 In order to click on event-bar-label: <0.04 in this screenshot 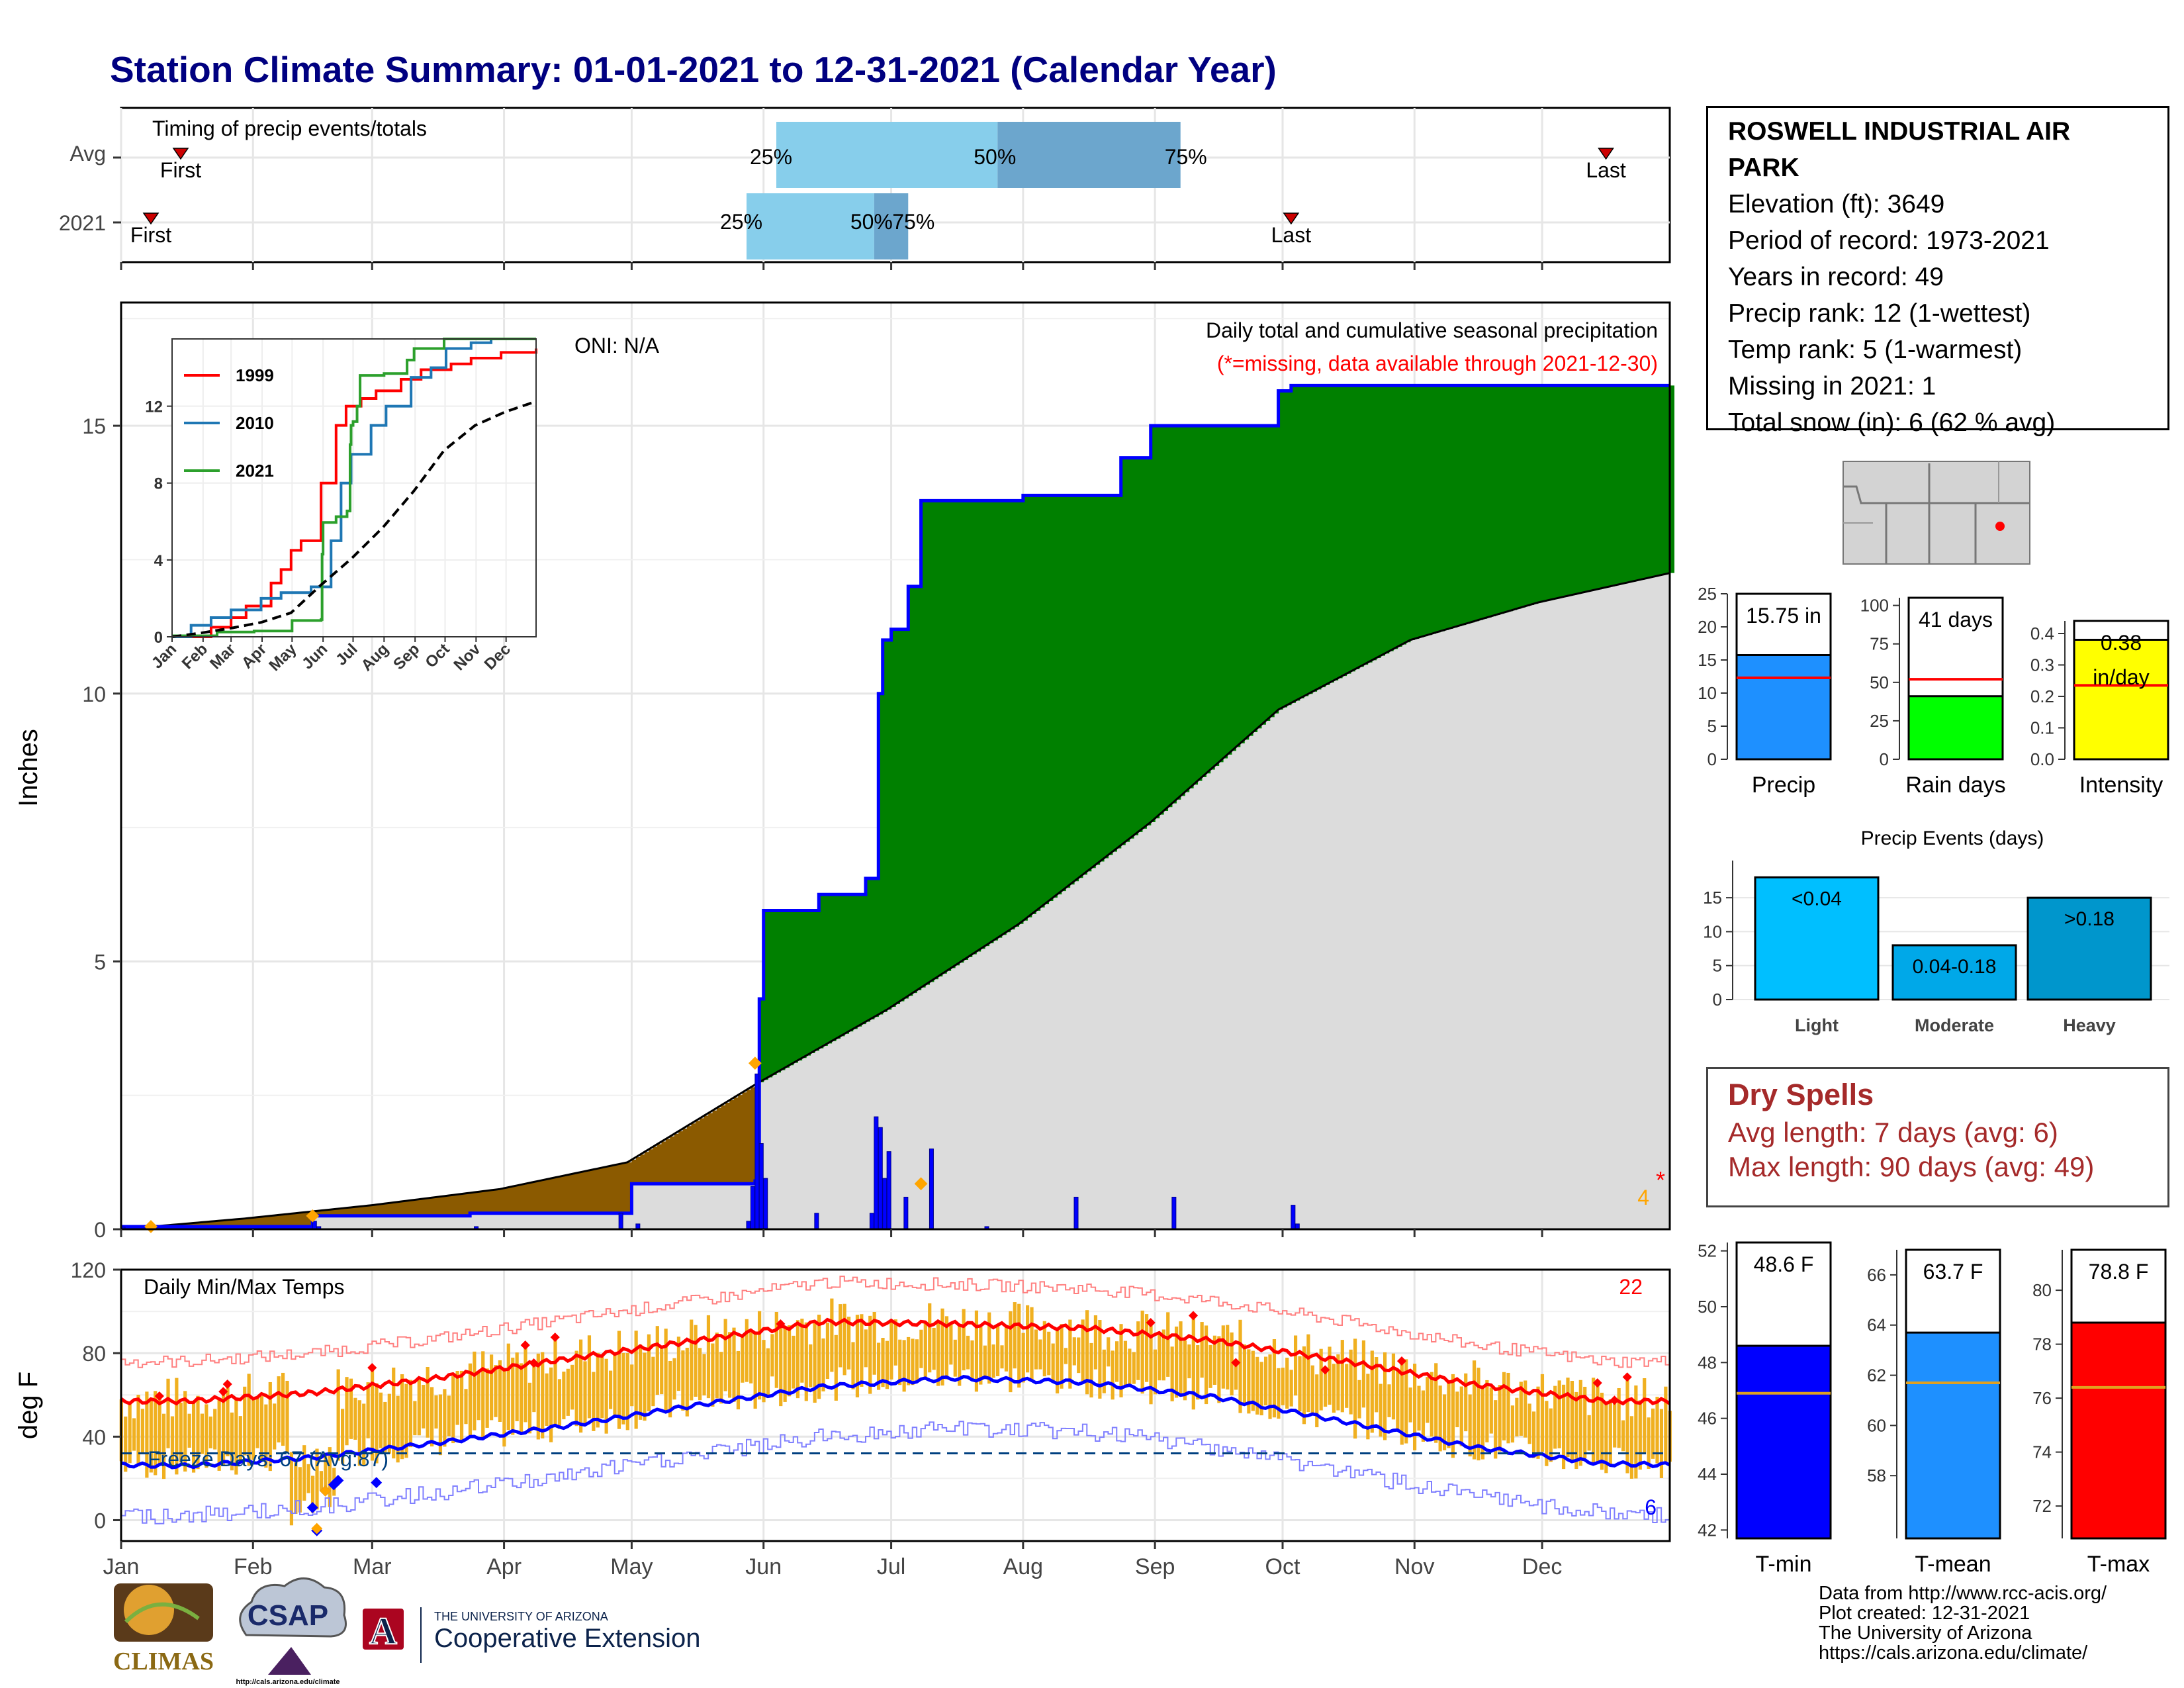, I will do `click(1817, 899)`.